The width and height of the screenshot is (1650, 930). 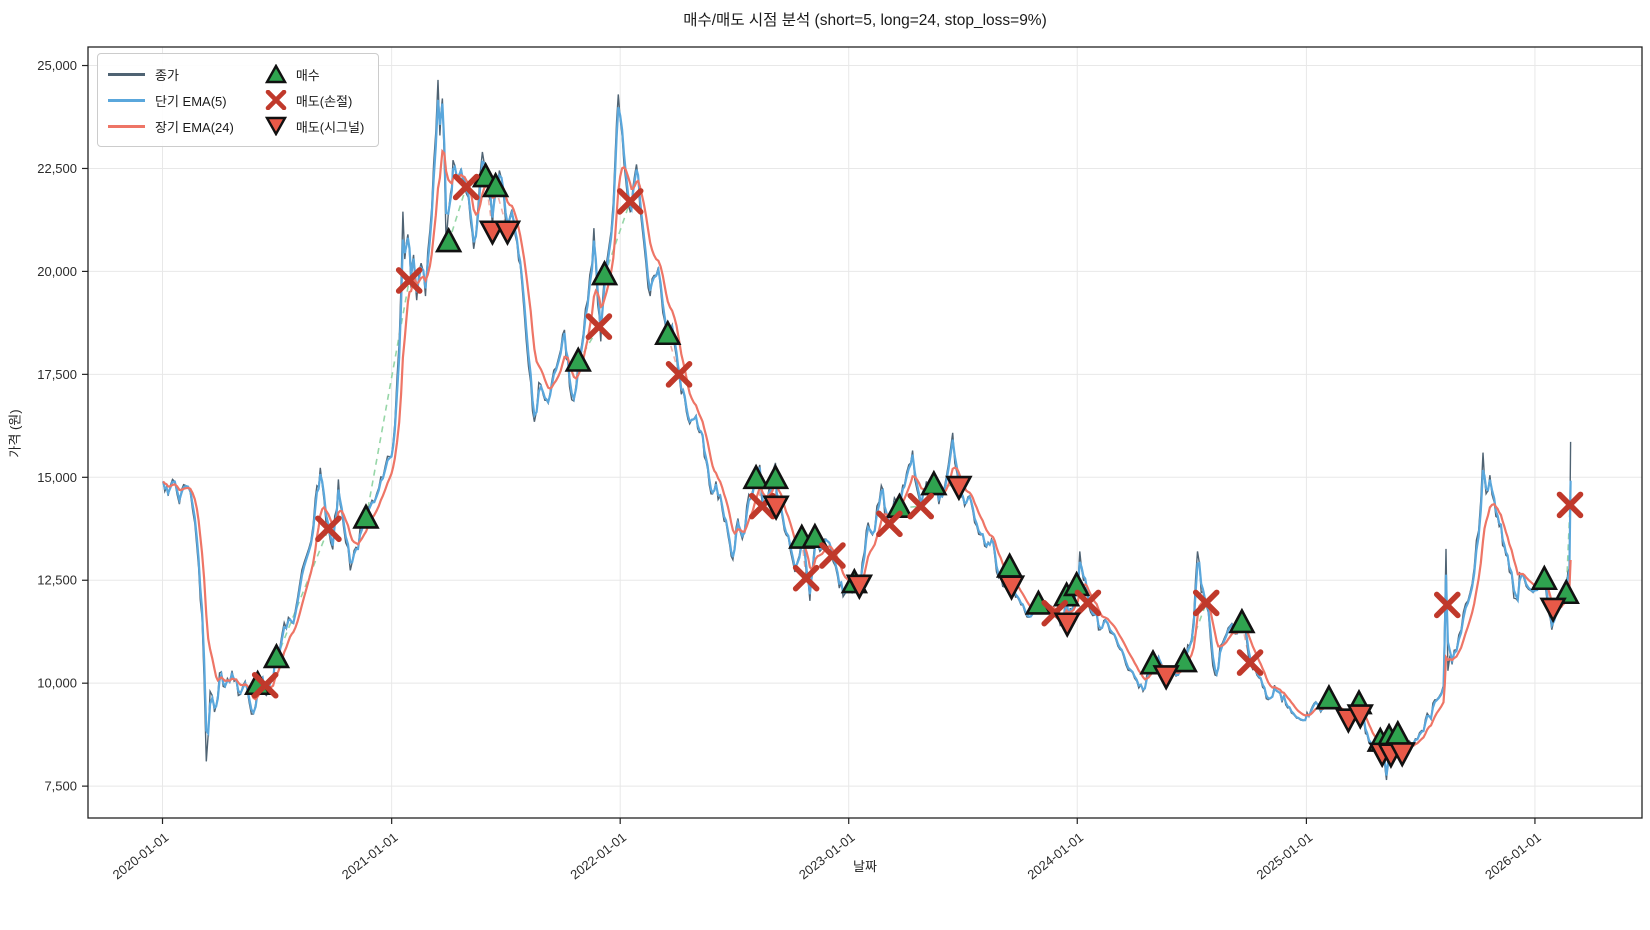 What do you see at coordinates (57, 683) in the screenshot?
I see `y-tick-label: 10,000` at bounding box center [57, 683].